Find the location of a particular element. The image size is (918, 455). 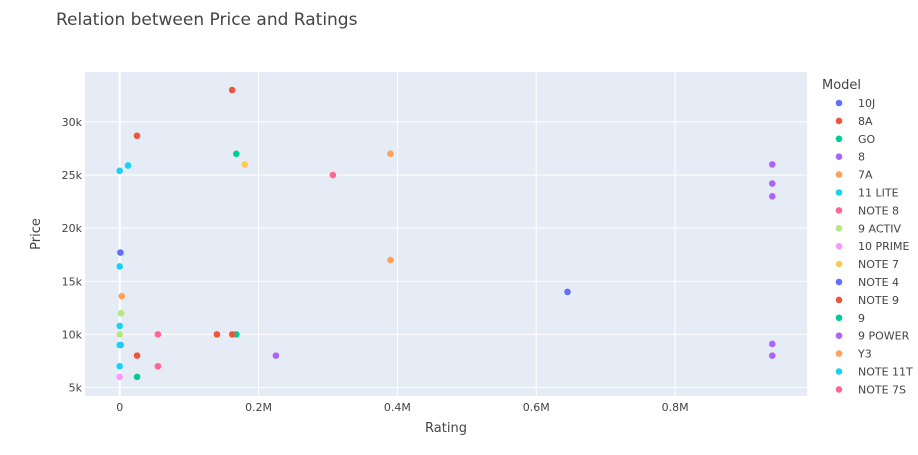

x-tick-label: 0 is located at coordinates (119, 407).